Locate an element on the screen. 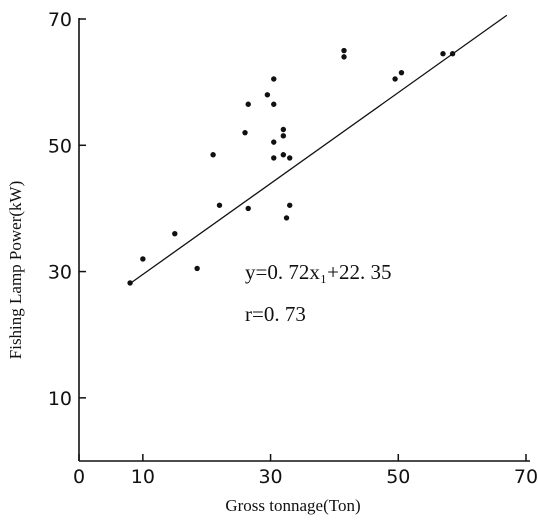 Image resolution: width=538 pixels, height=520 pixels. y-axis-label: Fishing Lamp Power(kW) is located at coordinates (15, 270).